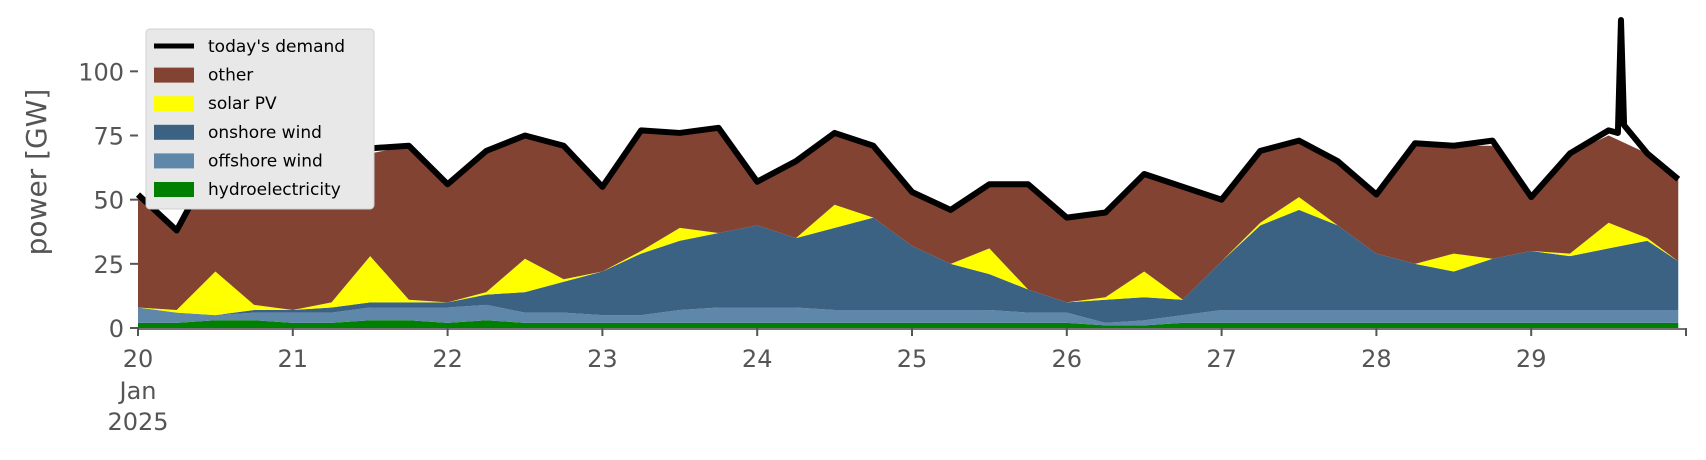  What do you see at coordinates (242, 104) in the screenshot?
I see `legend-label-solar-pv: solar PV` at bounding box center [242, 104].